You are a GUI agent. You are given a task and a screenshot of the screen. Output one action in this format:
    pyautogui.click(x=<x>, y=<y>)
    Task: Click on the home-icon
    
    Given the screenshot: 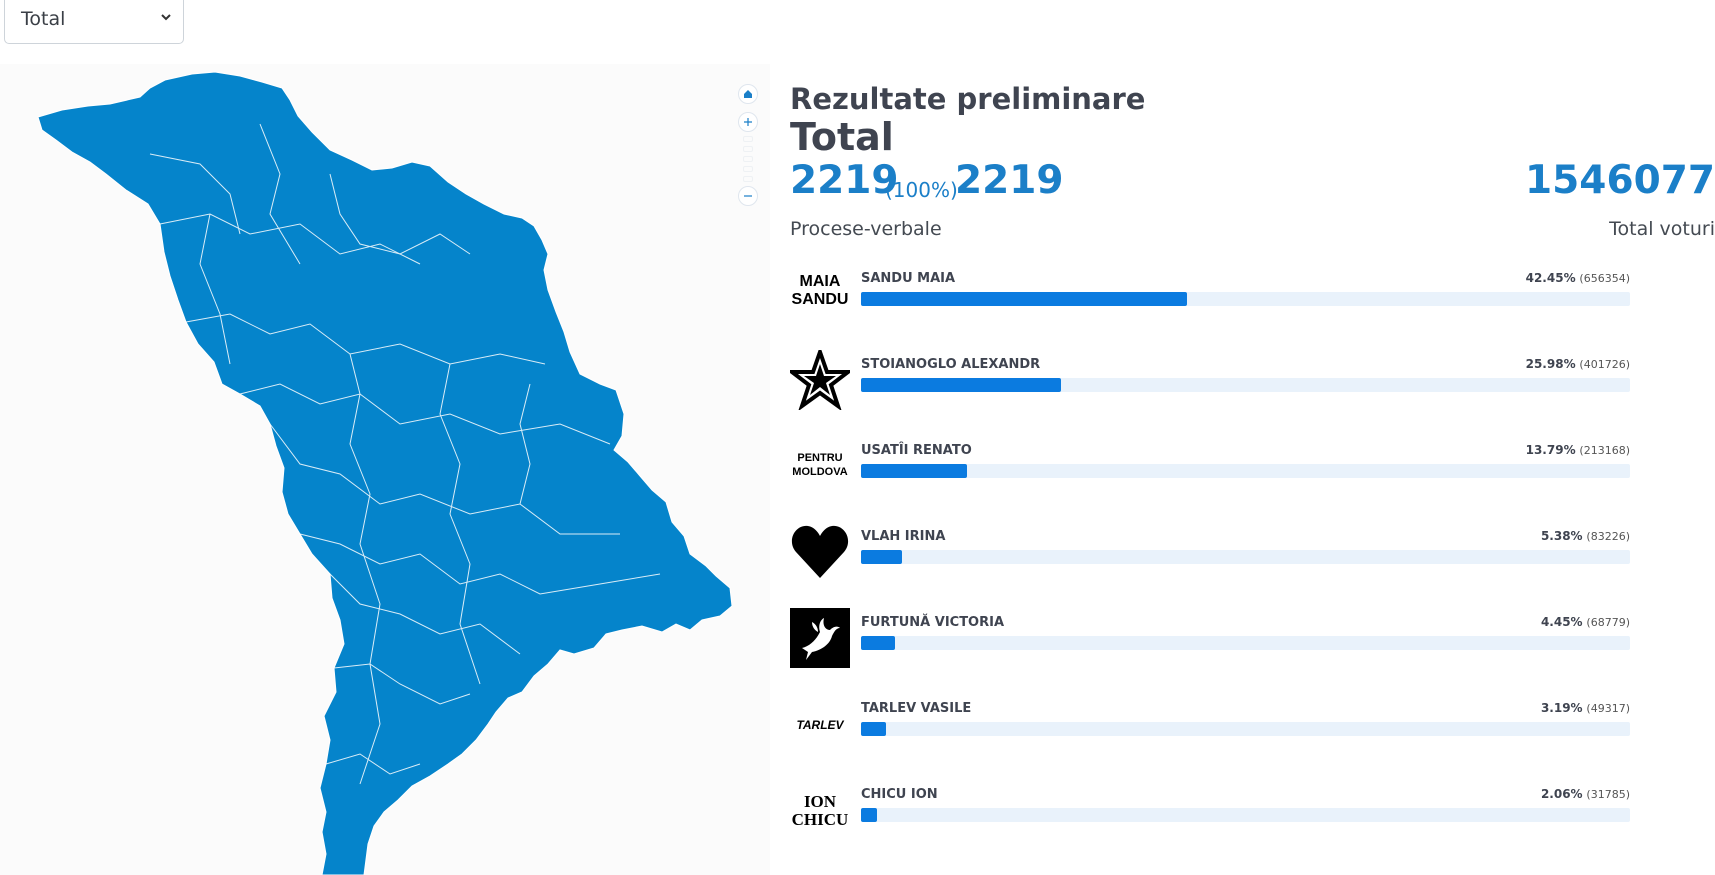 What is the action you would take?
    pyautogui.click(x=748, y=94)
    